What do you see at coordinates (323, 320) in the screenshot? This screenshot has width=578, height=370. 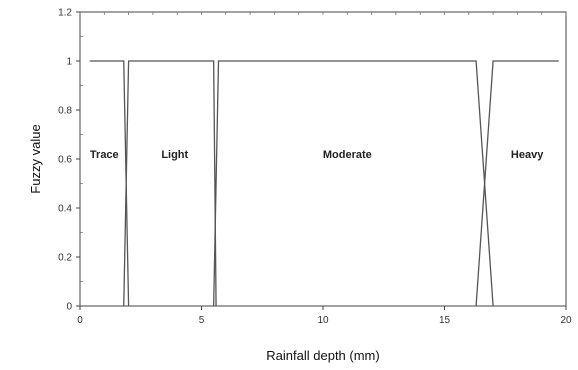 I see `x-tick-label: 10` at bounding box center [323, 320].